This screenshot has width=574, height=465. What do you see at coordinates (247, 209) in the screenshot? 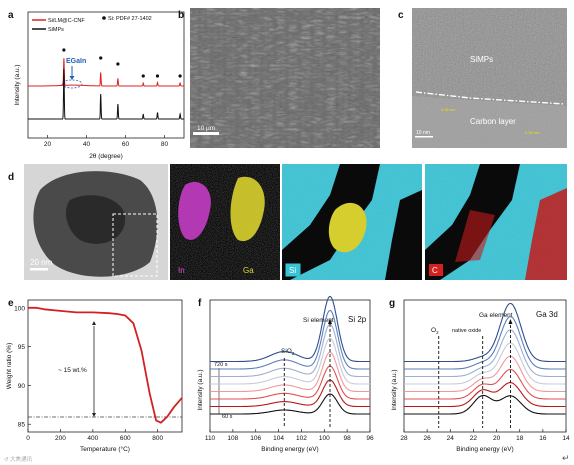
I see `ga-signal` at bounding box center [247, 209].